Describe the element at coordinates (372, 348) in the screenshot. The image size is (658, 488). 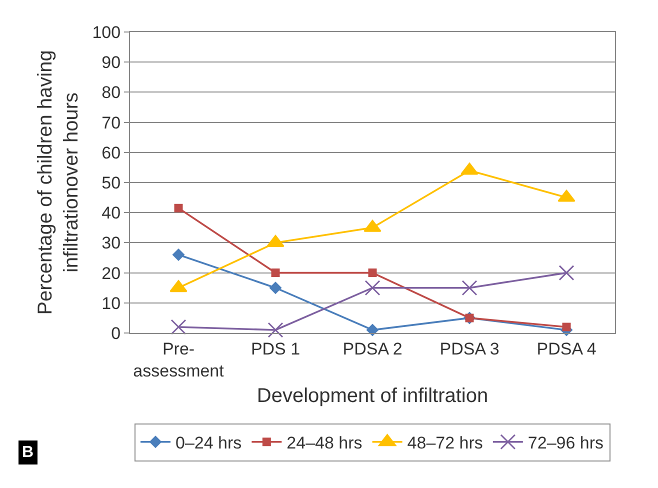
I see `x-tick-label: PDSA 2` at that location.